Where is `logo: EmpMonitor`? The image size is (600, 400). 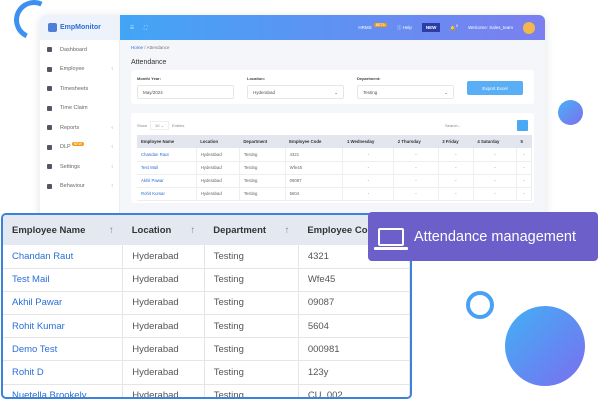 logo: EmpMonitor is located at coordinates (79, 27).